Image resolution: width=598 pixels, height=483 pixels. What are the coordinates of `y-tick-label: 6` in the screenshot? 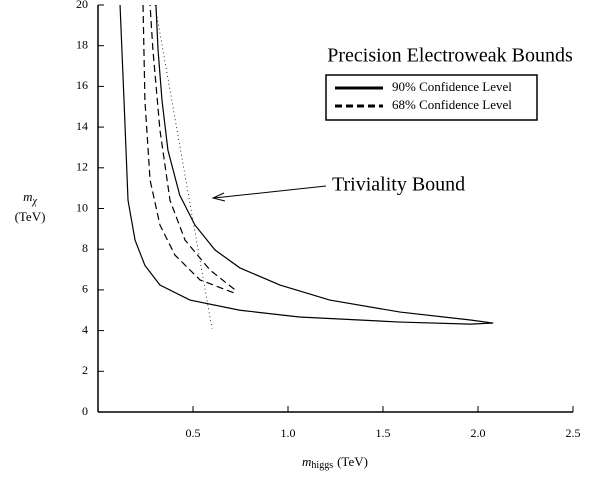 It's located at (85, 289).